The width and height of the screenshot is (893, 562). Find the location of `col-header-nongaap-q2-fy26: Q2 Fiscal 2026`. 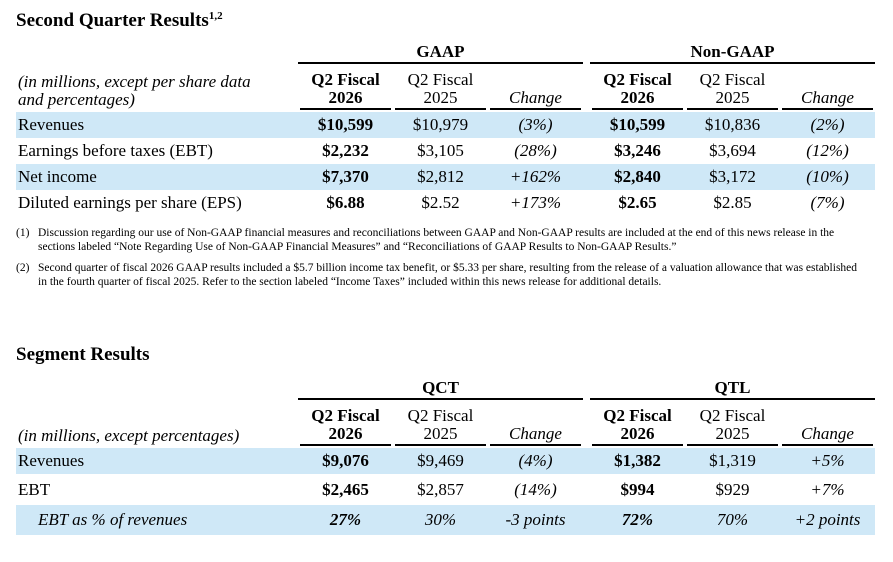

col-header-nongaap-q2-fy26: Q2 Fiscal 2026 is located at coordinates (637, 88).